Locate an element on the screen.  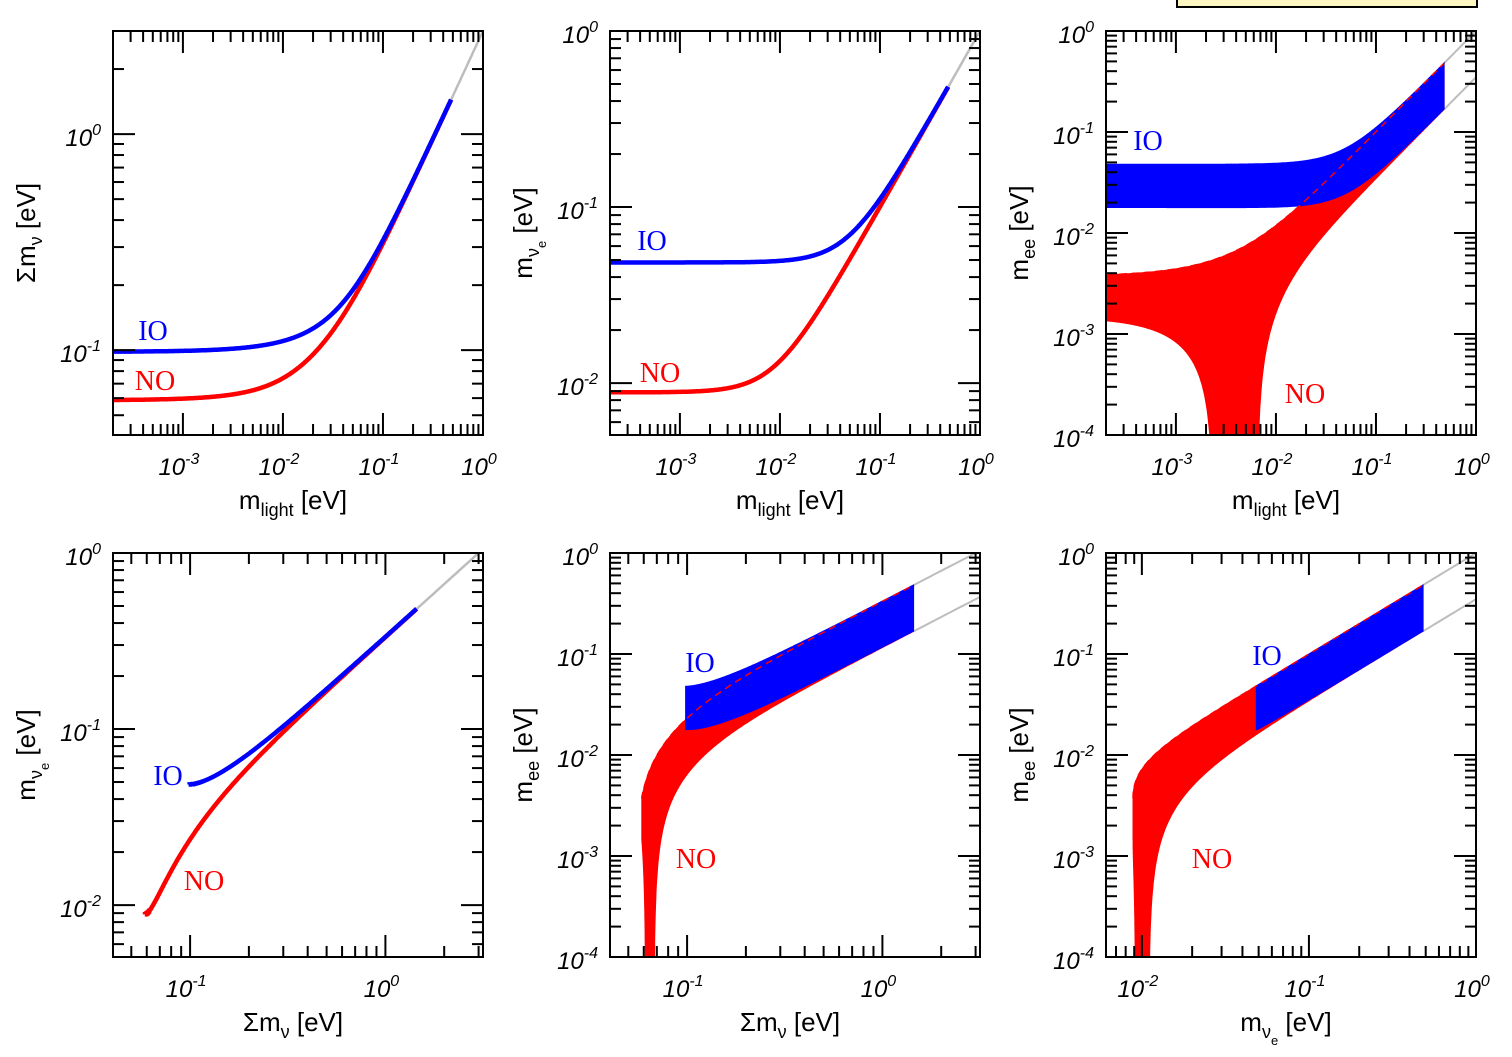
x-tick-label: 10⁻² is located at coordinates (278, 466).